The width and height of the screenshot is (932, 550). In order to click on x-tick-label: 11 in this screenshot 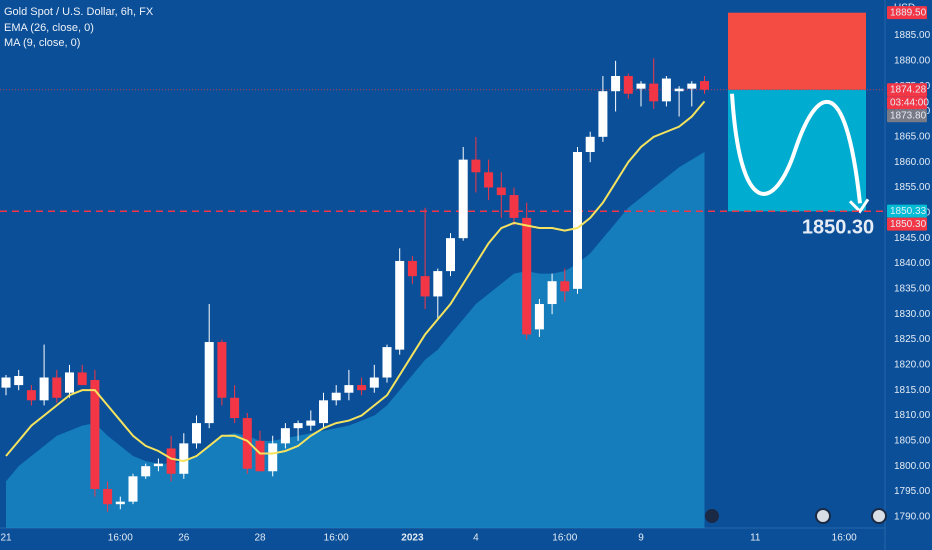, I will do `click(755, 538)`.